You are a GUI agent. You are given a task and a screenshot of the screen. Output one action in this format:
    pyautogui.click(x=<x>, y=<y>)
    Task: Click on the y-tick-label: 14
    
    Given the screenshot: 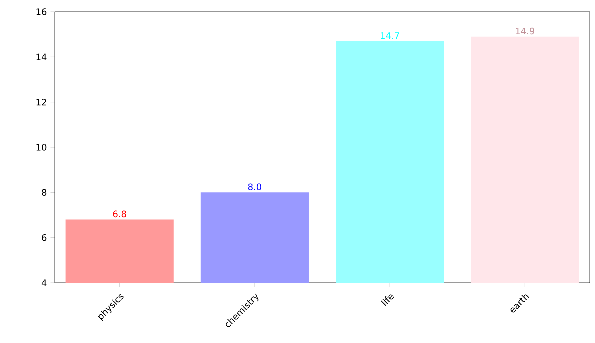 What is the action you would take?
    pyautogui.click(x=41, y=57)
    